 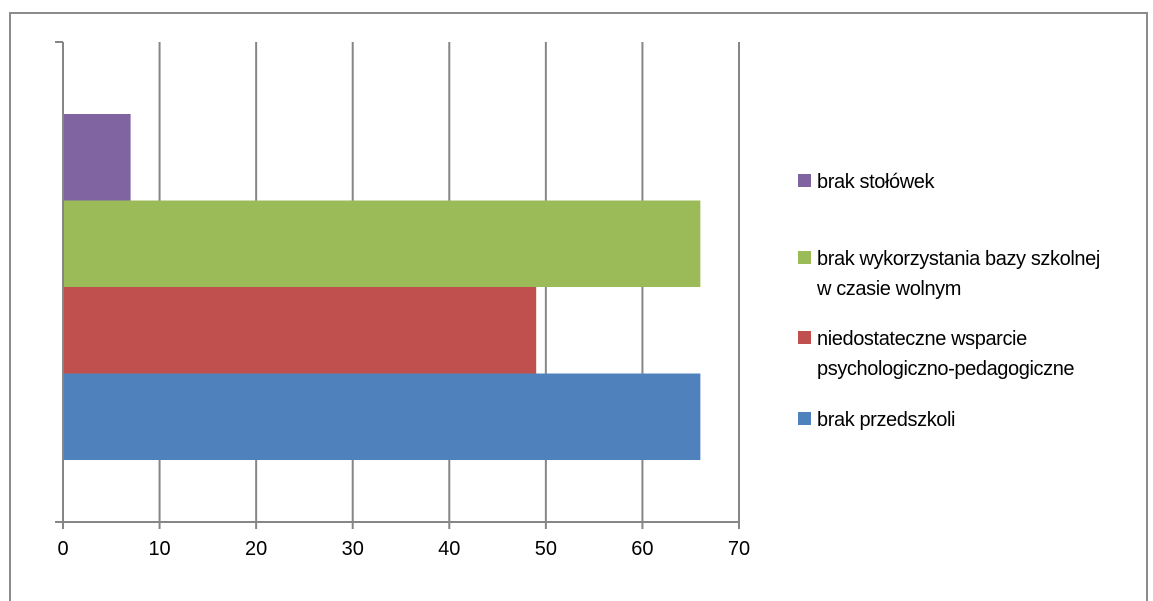 What do you see at coordinates (159, 549) in the screenshot?
I see `x-tick-label: 10` at bounding box center [159, 549].